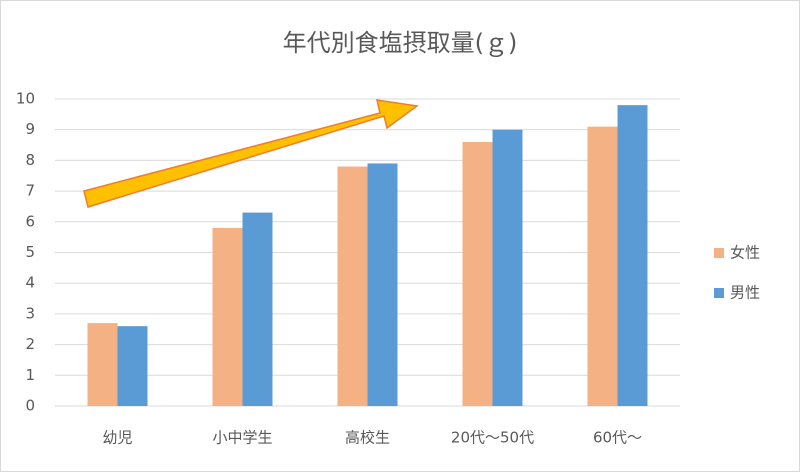 The image size is (800, 472). I want to click on y-tick-label: 4, so click(30, 283).